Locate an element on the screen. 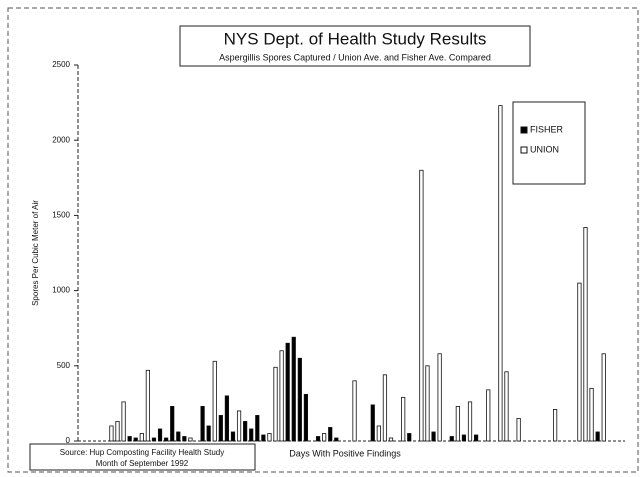 The image size is (644, 477). legend-box is located at coordinates (549, 143).